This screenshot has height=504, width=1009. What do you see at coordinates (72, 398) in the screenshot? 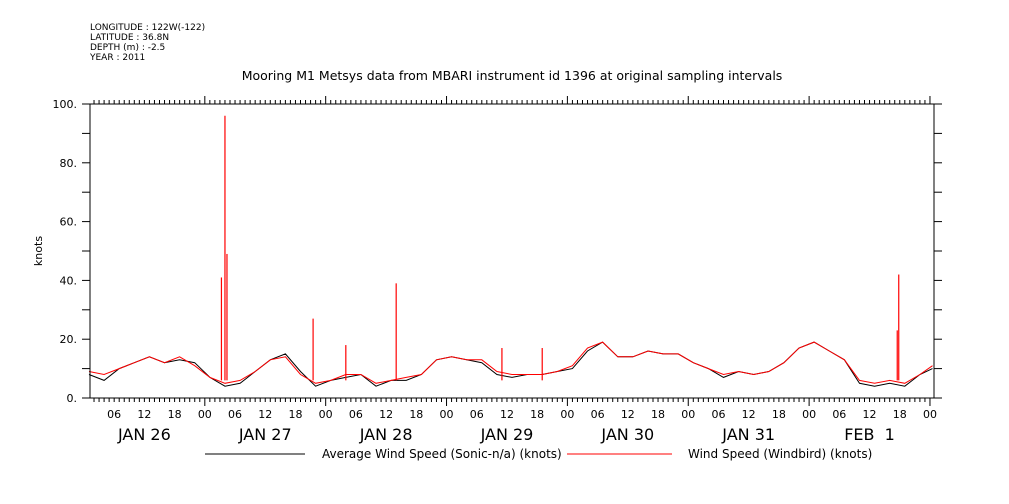
I see `y-tick-label: 0.` at bounding box center [72, 398].